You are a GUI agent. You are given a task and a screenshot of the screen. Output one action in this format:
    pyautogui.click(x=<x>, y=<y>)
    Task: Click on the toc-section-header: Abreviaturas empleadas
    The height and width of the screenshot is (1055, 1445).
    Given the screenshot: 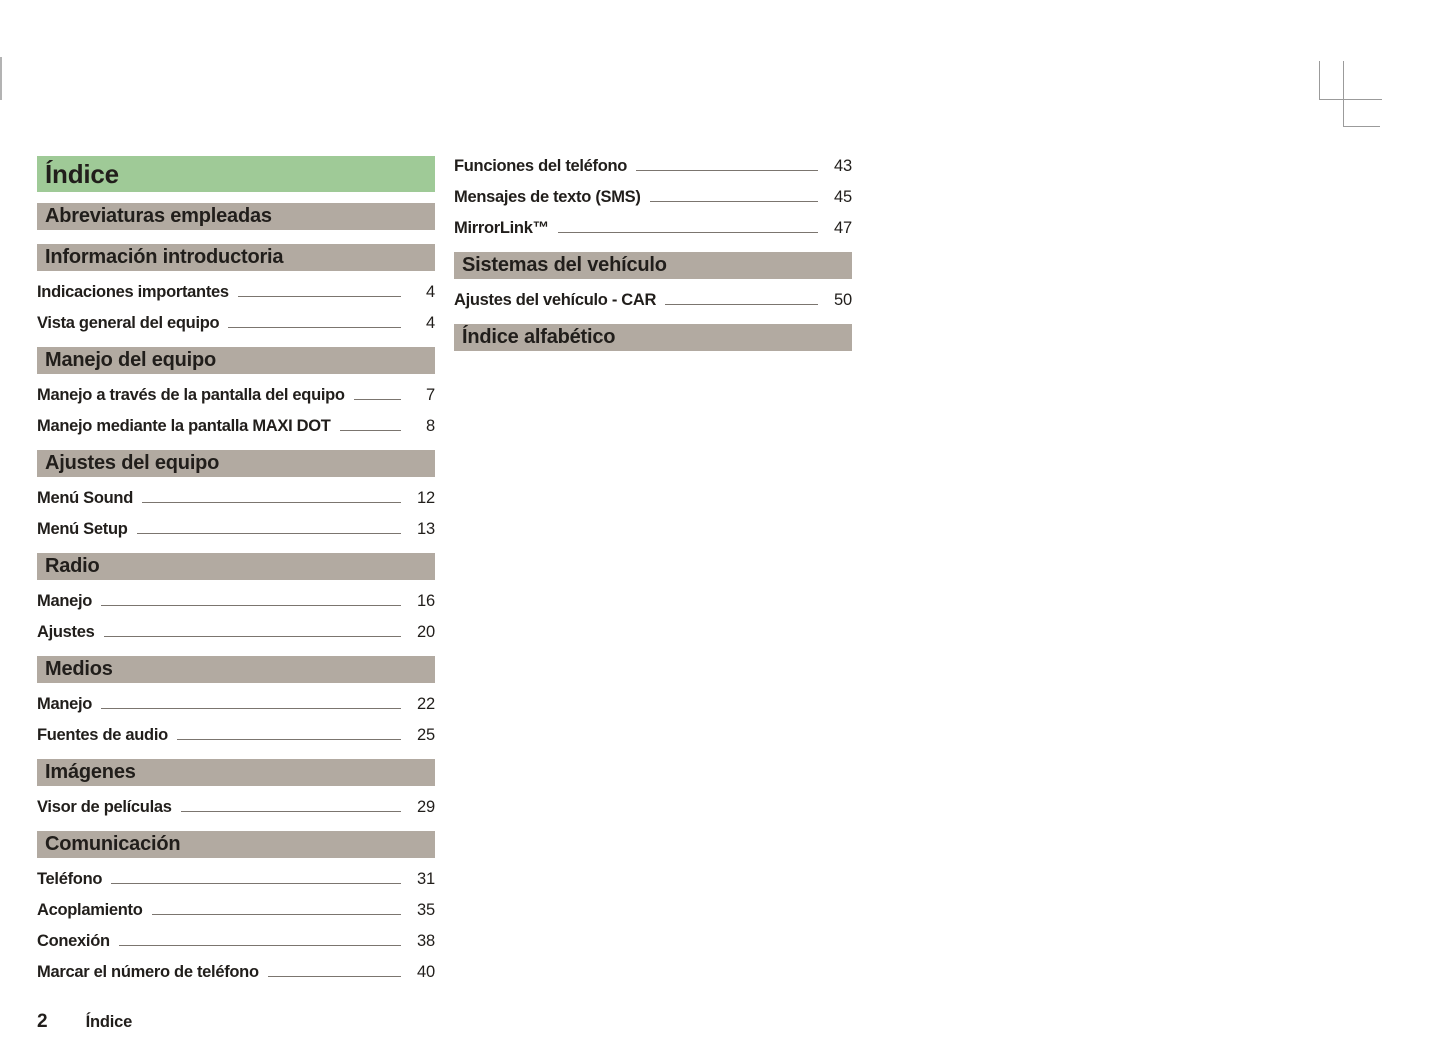 What is the action you would take?
    pyautogui.click(x=236, y=216)
    